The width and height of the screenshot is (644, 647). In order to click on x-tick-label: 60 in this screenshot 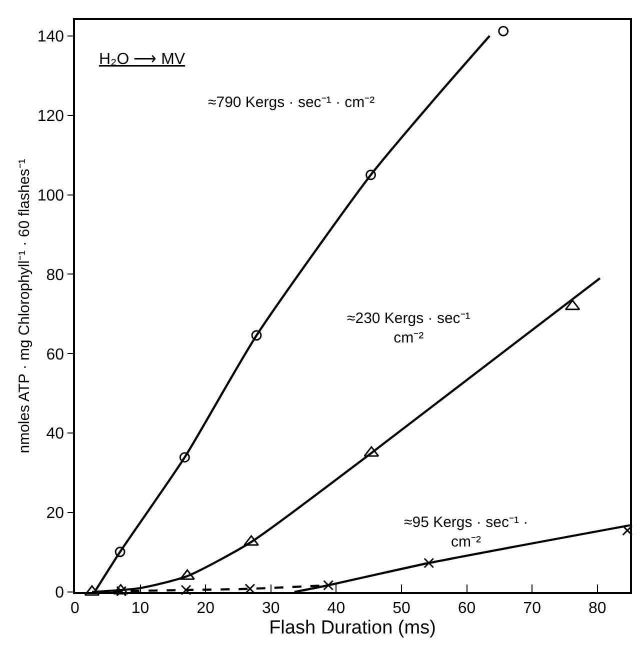, I will do `click(467, 608)`.